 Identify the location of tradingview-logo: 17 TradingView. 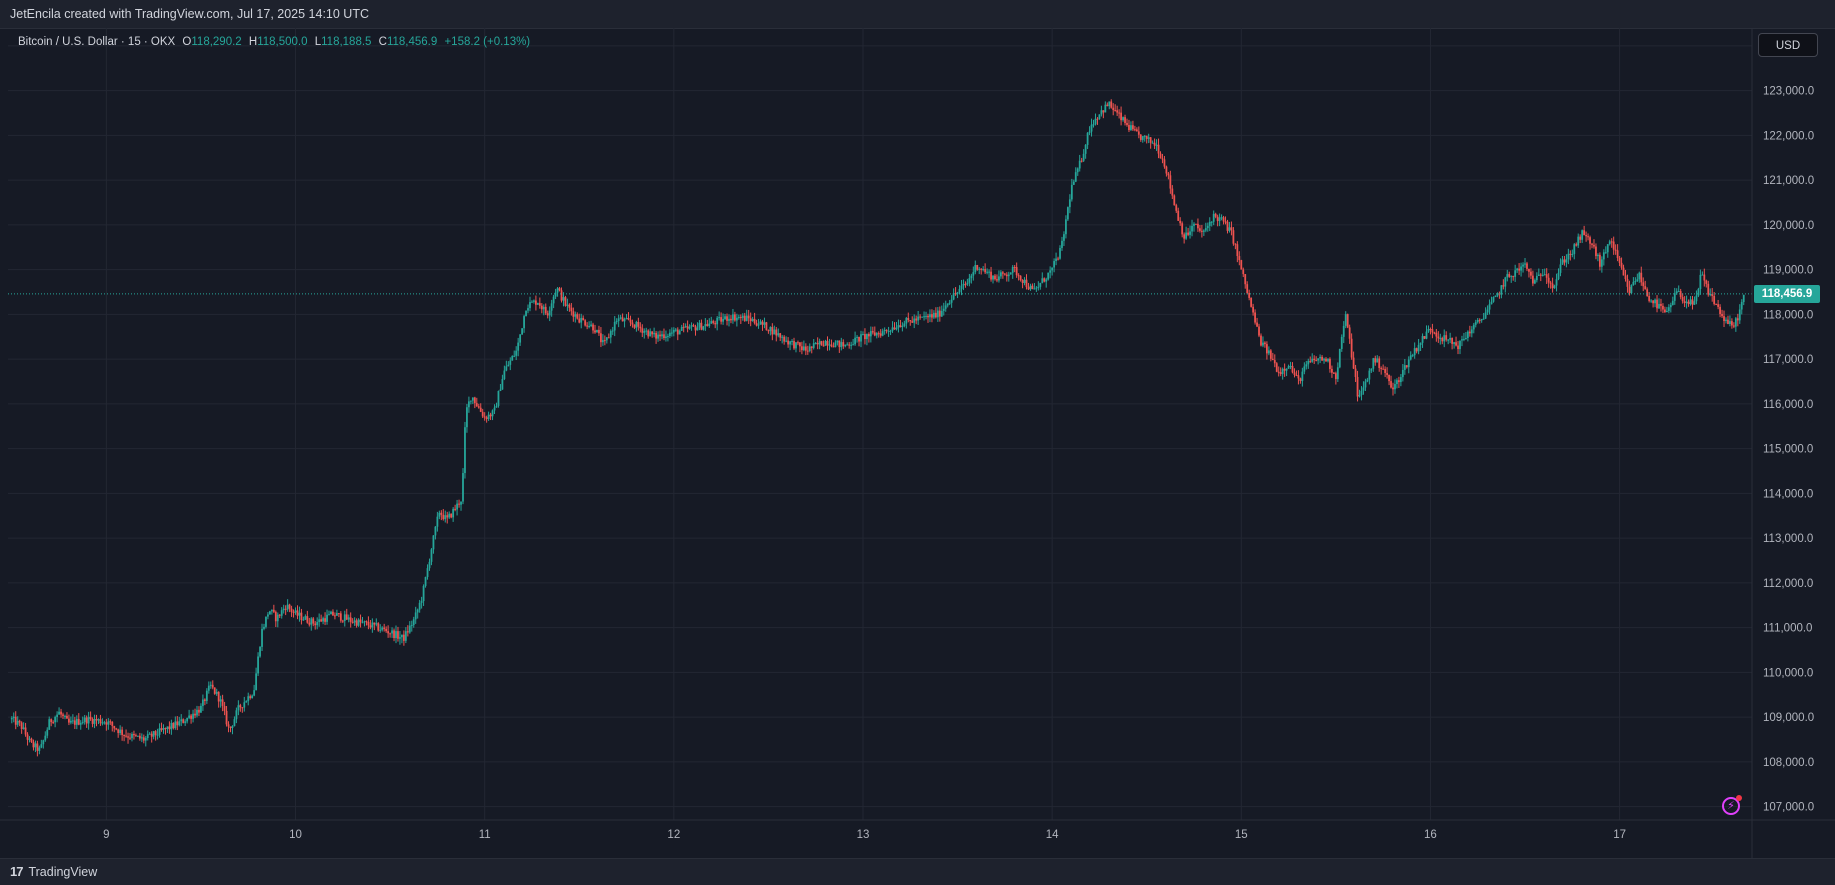
(53, 871).